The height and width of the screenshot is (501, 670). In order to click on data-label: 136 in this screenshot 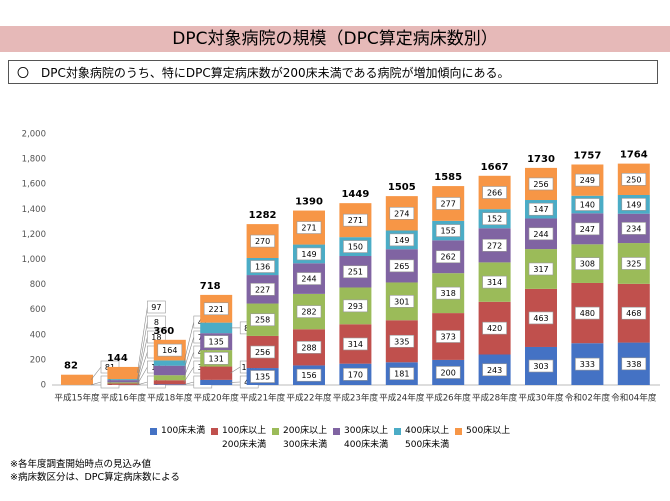, I will do `click(262, 267)`.